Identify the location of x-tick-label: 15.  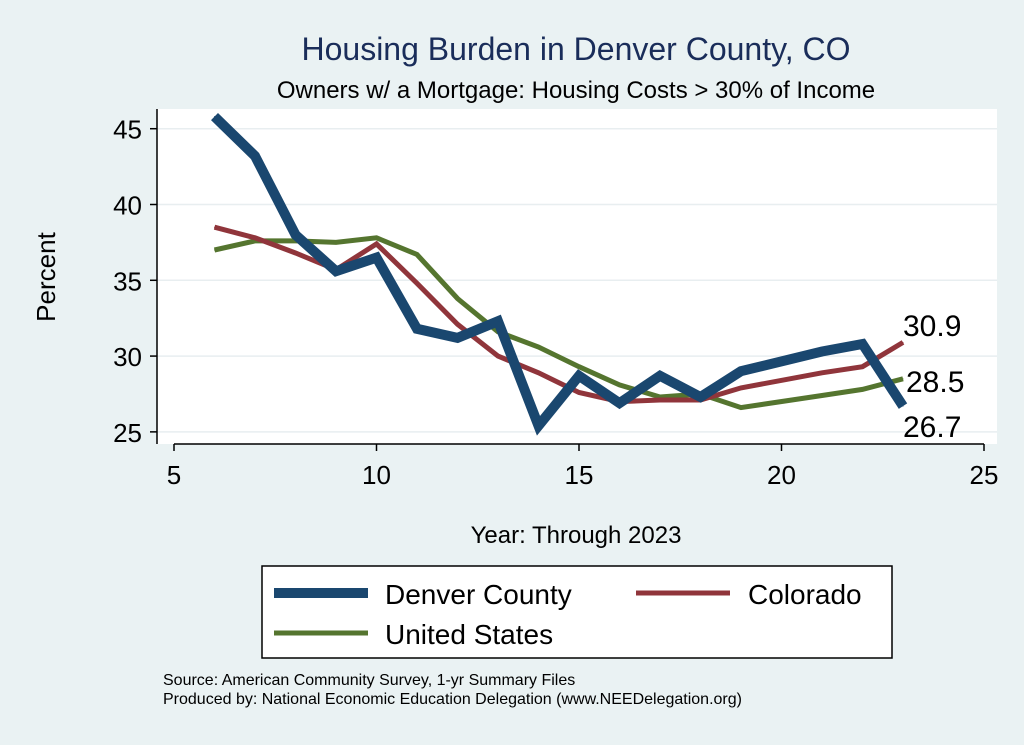
(579, 475).